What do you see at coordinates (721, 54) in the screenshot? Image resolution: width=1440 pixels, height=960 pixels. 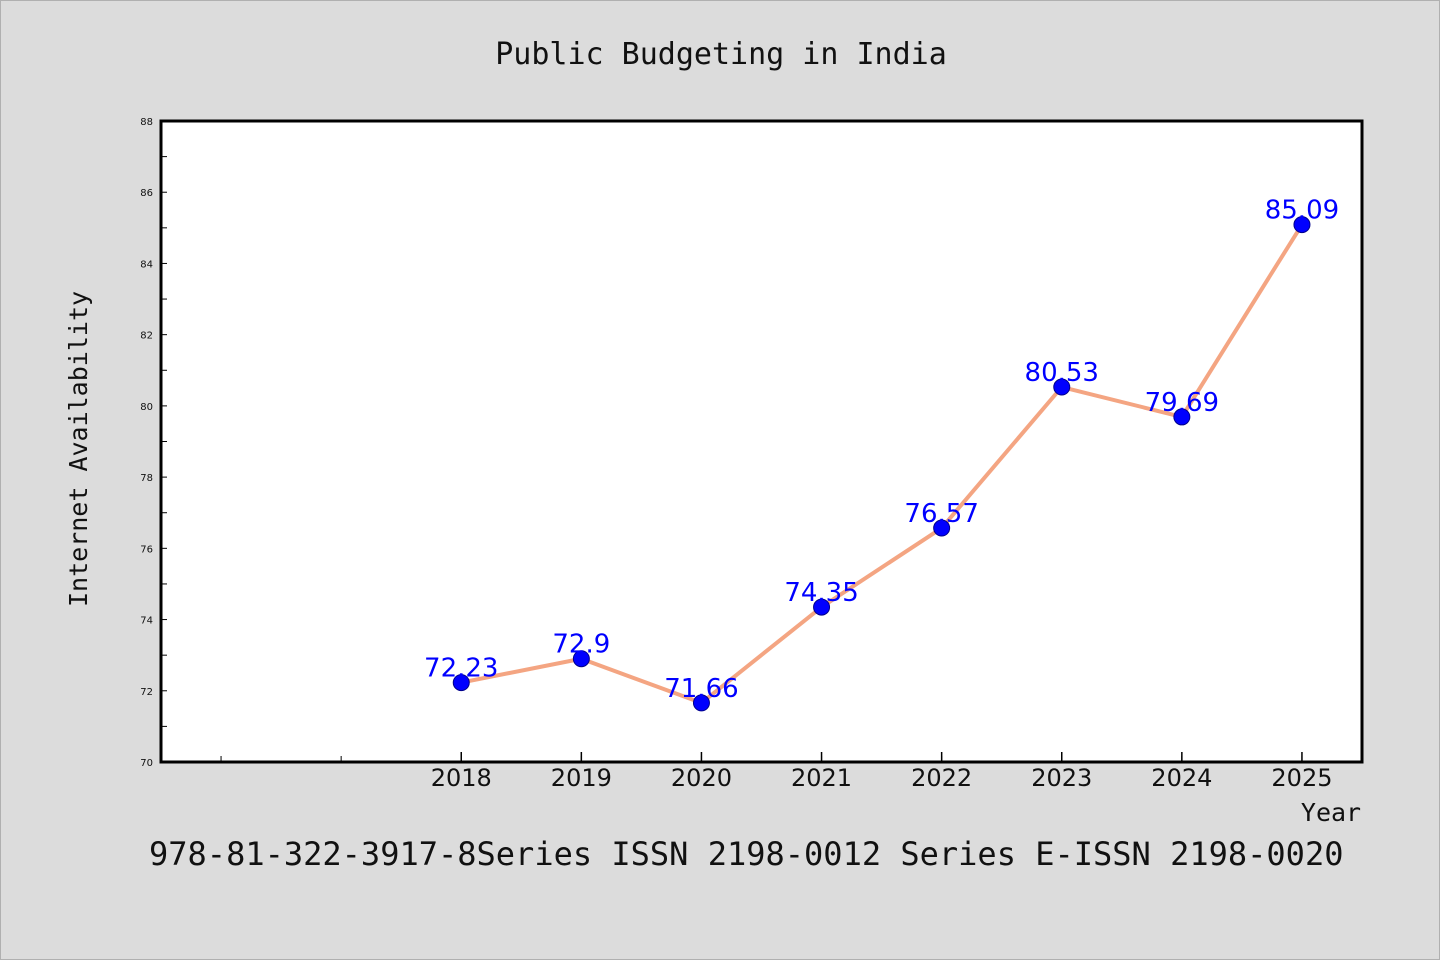 I see `chart-title: Public Budgeting in India` at bounding box center [721, 54].